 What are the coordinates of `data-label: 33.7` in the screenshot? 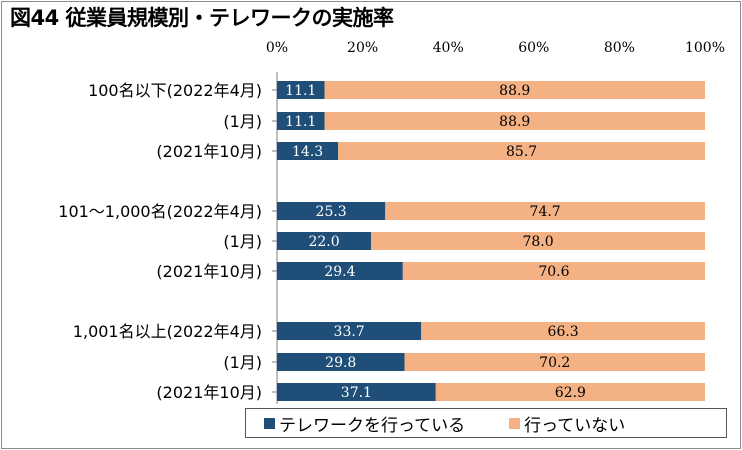 It's located at (349, 332).